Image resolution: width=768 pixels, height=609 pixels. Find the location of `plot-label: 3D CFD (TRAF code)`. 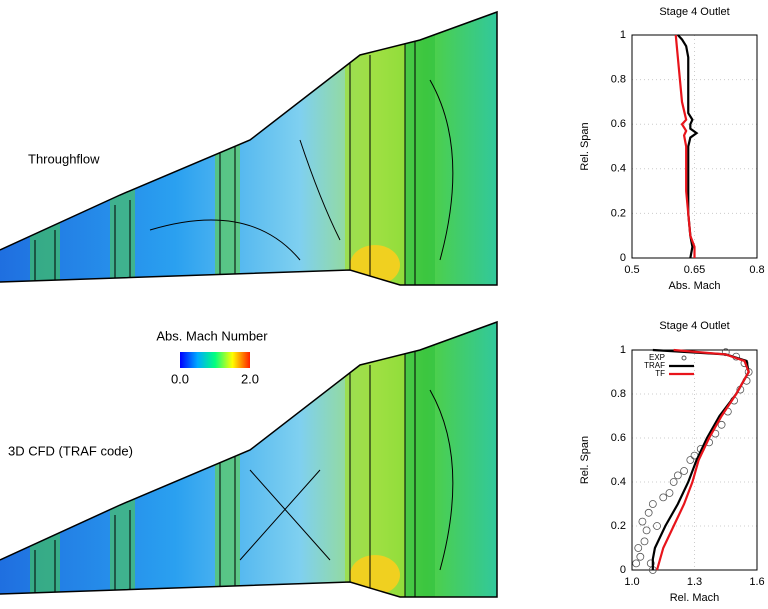

plot-label: 3D CFD (TRAF code) is located at coordinates (70, 450).